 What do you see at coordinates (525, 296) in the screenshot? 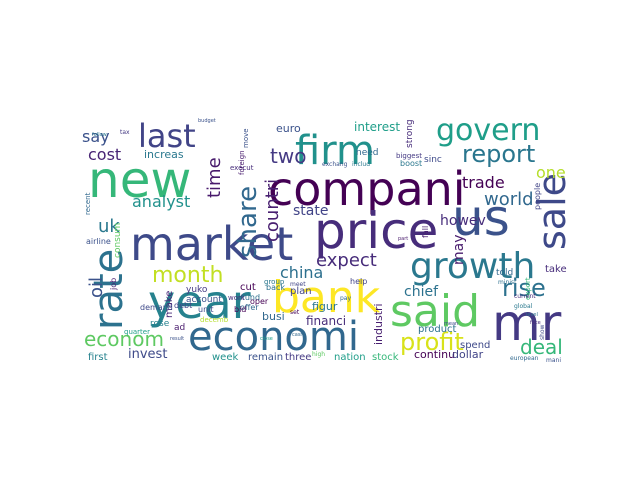
I see `word-current: current` at bounding box center [525, 296].